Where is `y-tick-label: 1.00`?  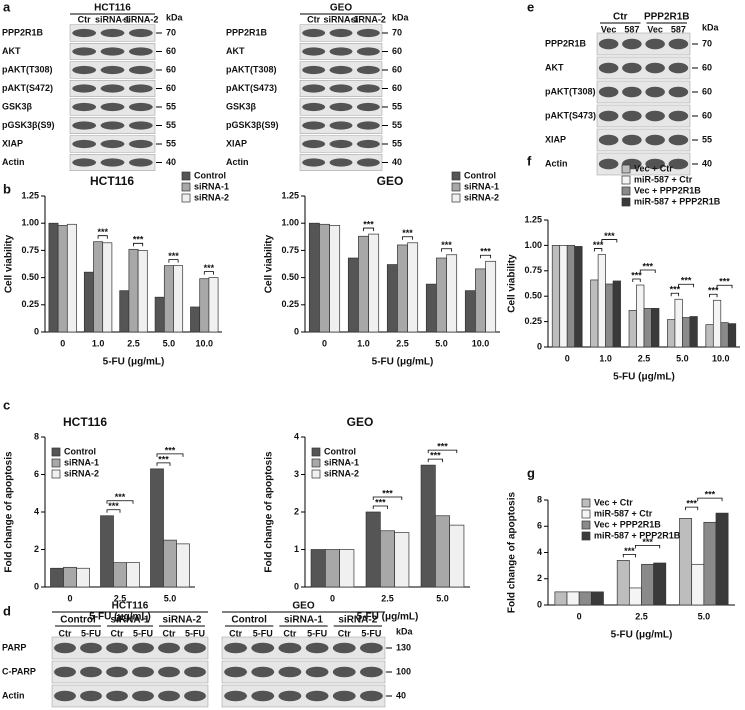
y-tick-label: 1.00 is located at coordinates (30, 223).